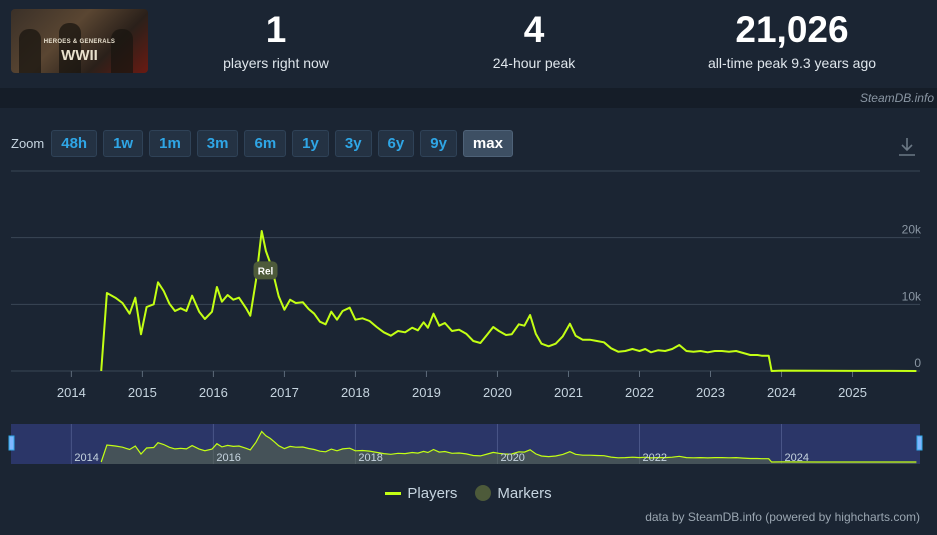 The image size is (937, 535). I want to click on stat-label: players right now, so click(276, 63).